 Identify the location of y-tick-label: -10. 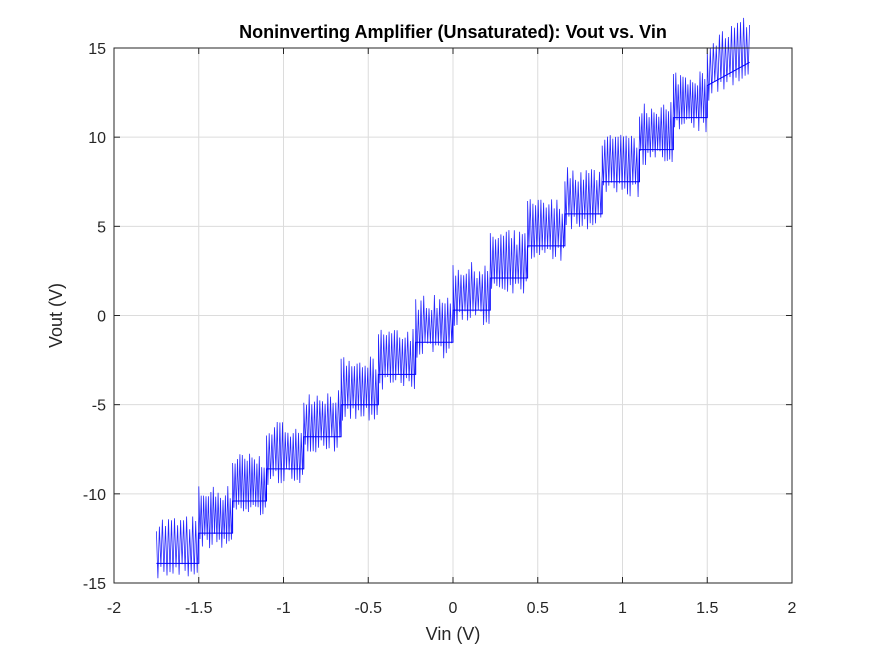
(94, 495).